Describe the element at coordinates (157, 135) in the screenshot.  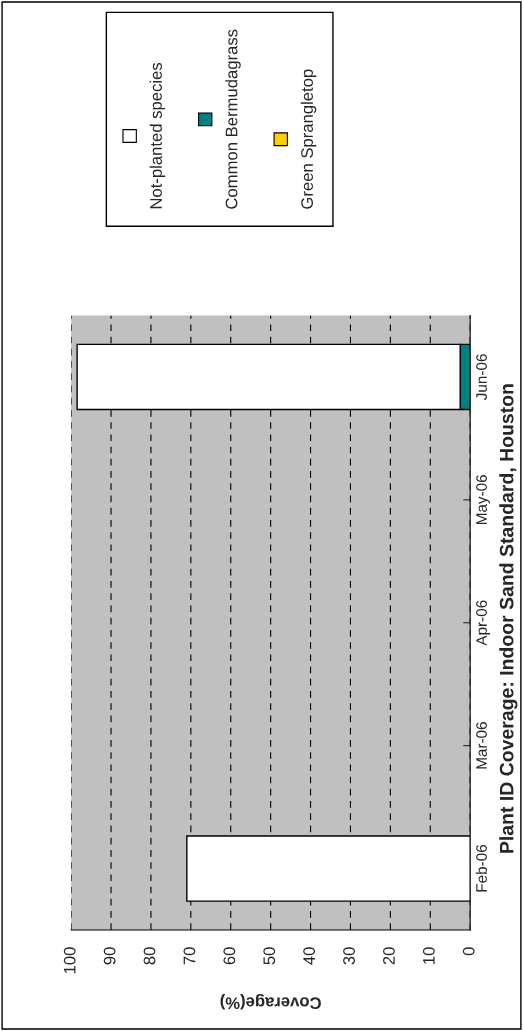
I see `legend-label: Not-planted species` at that location.